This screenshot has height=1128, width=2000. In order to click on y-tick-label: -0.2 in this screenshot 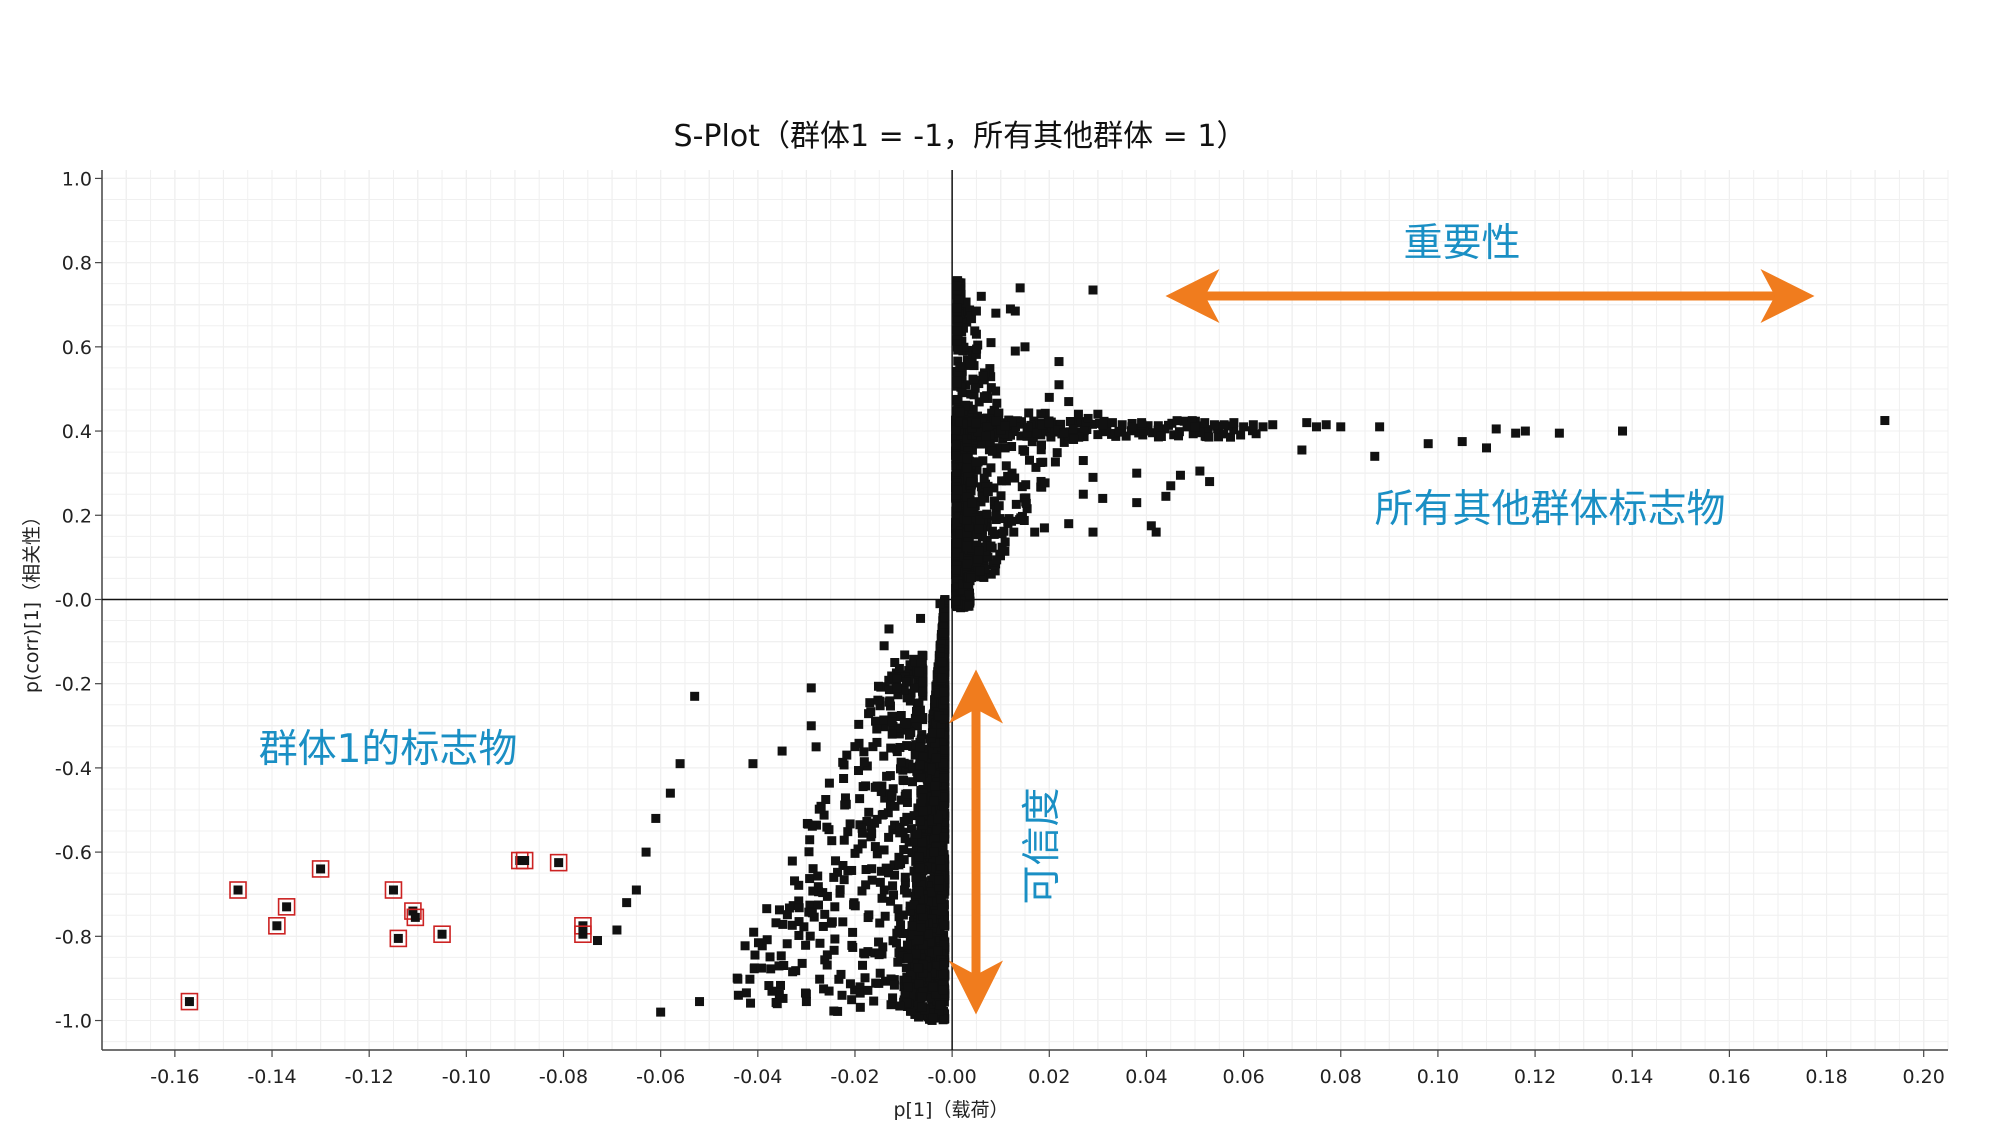, I will do `click(73, 685)`.